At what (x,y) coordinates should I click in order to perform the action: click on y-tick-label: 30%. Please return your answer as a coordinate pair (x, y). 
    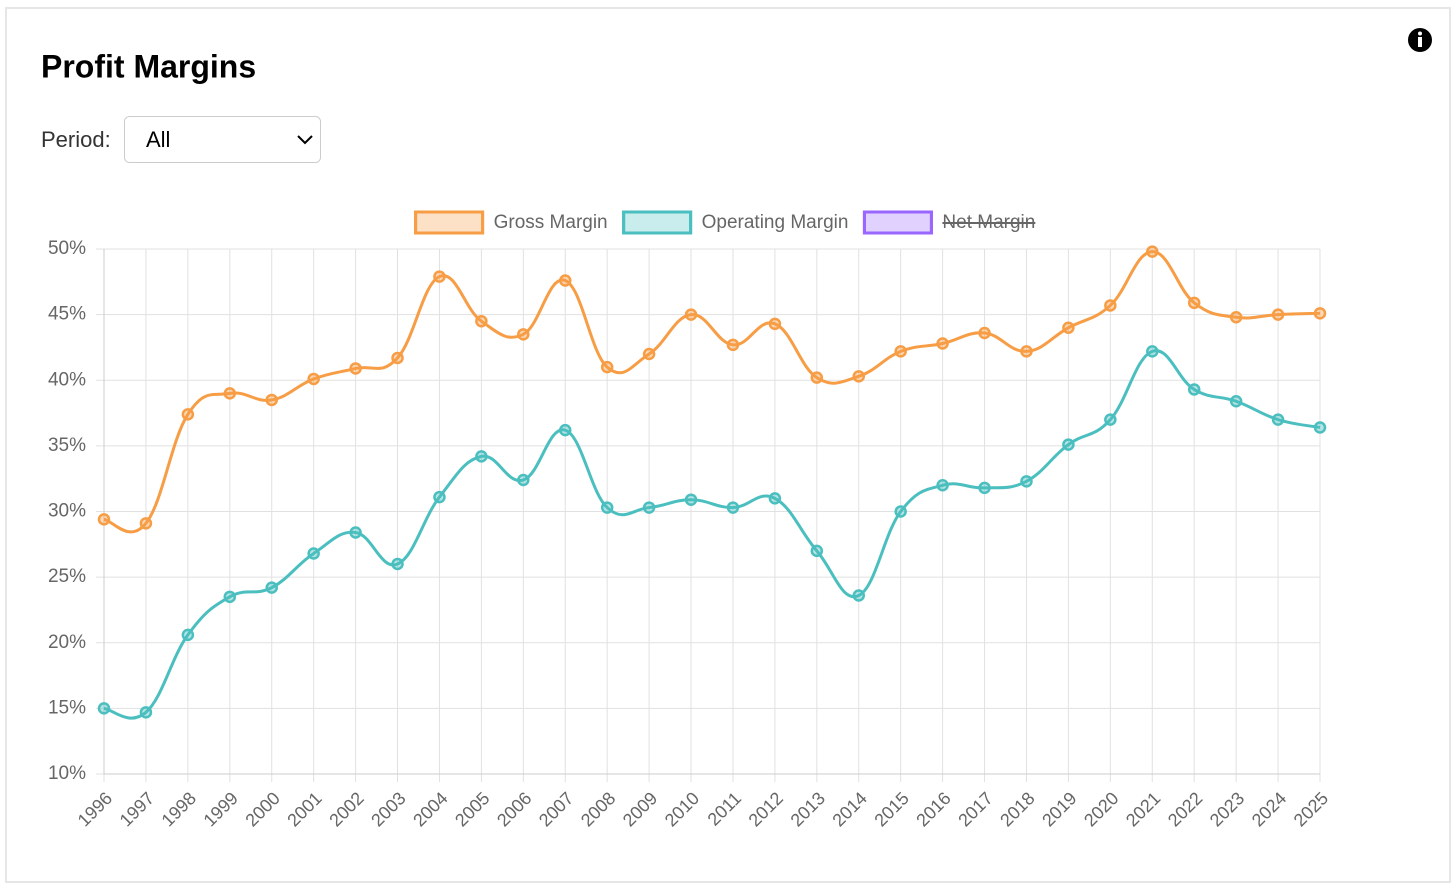
    Looking at the image, I should click on (67, 511).